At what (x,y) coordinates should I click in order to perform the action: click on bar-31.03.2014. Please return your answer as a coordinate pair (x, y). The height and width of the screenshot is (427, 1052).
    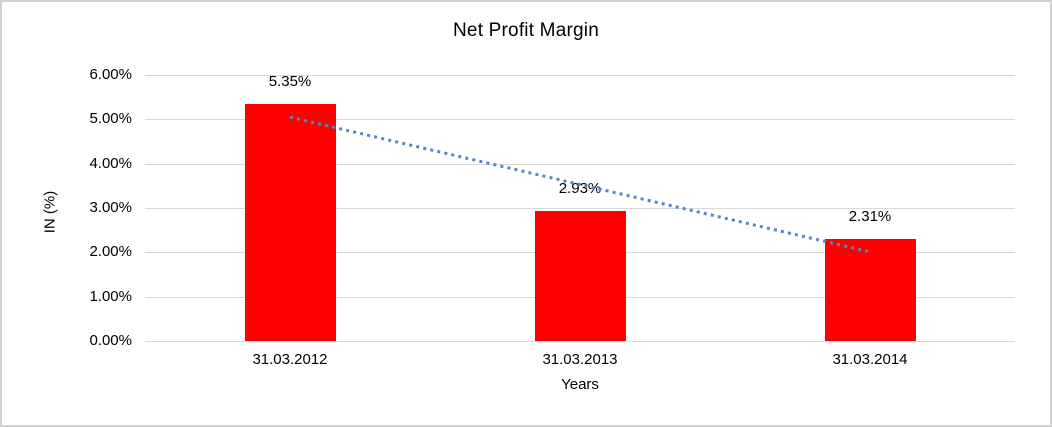
    Looking at the image, I should click on (870, 290).